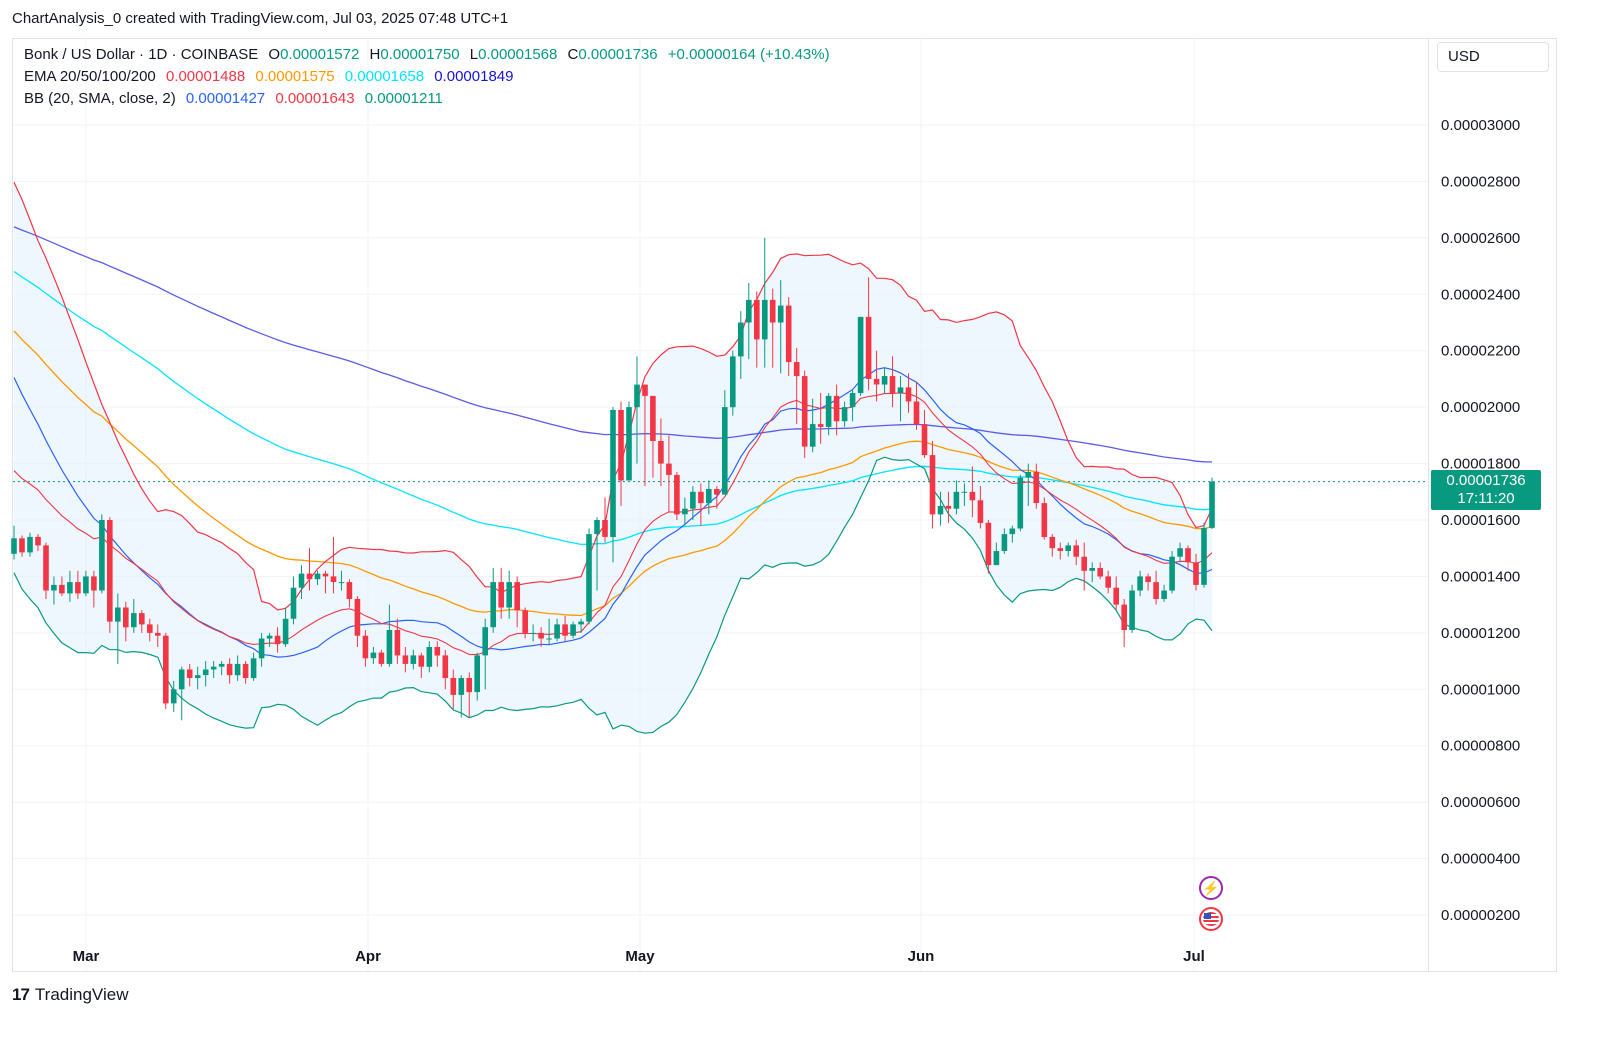 This screenshot has height=1038, width=1600. Describe the element at coordinates (1211, 919) in the screenshot. I see `us-flag-event-icon` at that location.